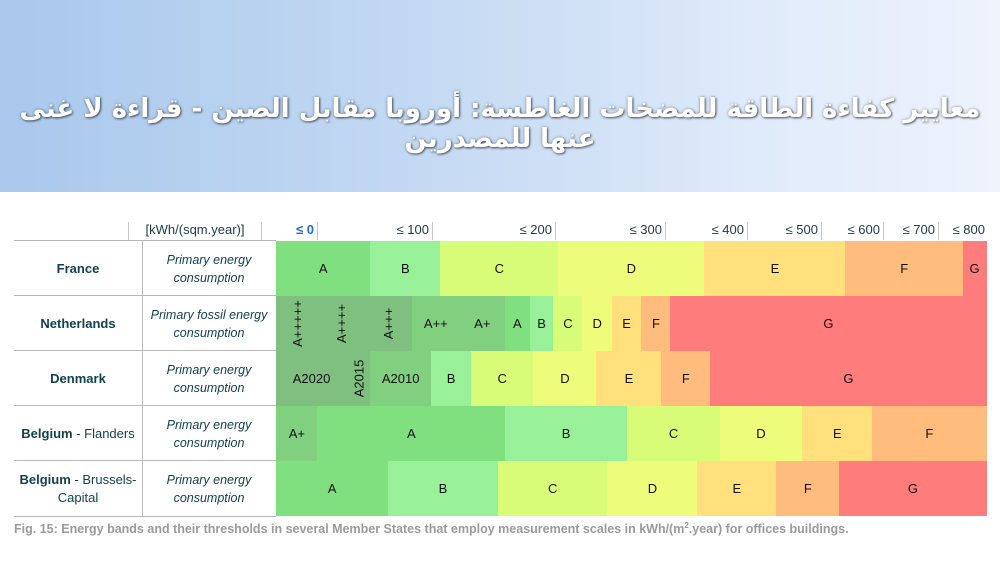 Image resolution: width=1000 pixels, height=563 pixels. I want to click on axis-tick: ≤ 200, so click(494, 231).